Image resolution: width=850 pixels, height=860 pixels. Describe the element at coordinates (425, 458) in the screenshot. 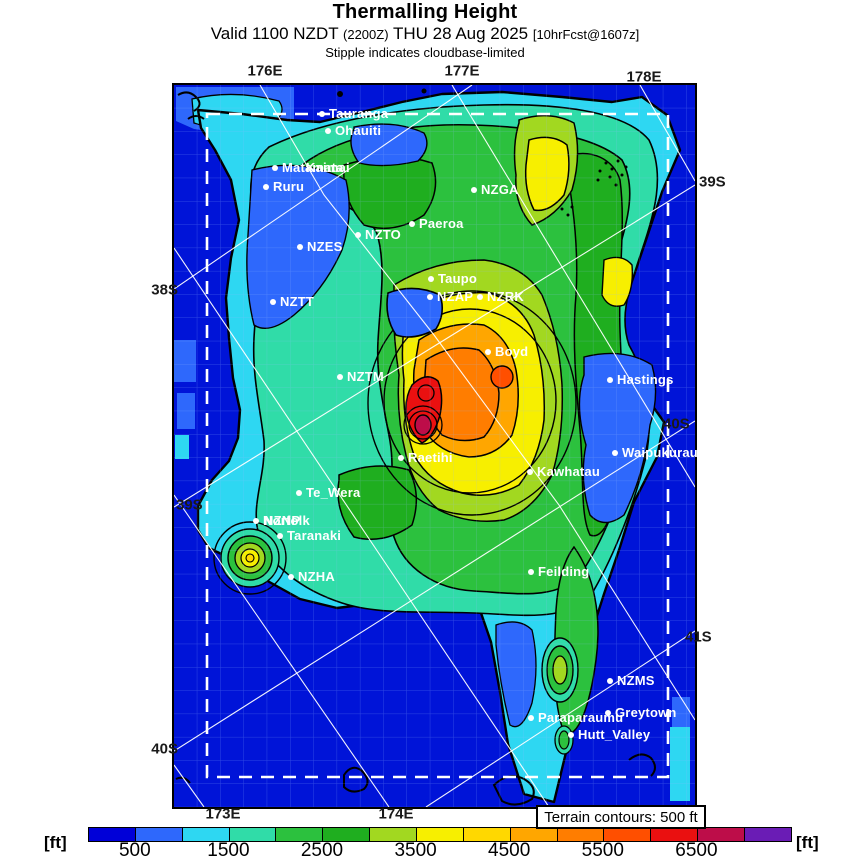

I see `site-raetihi: Raetihi` at that location.